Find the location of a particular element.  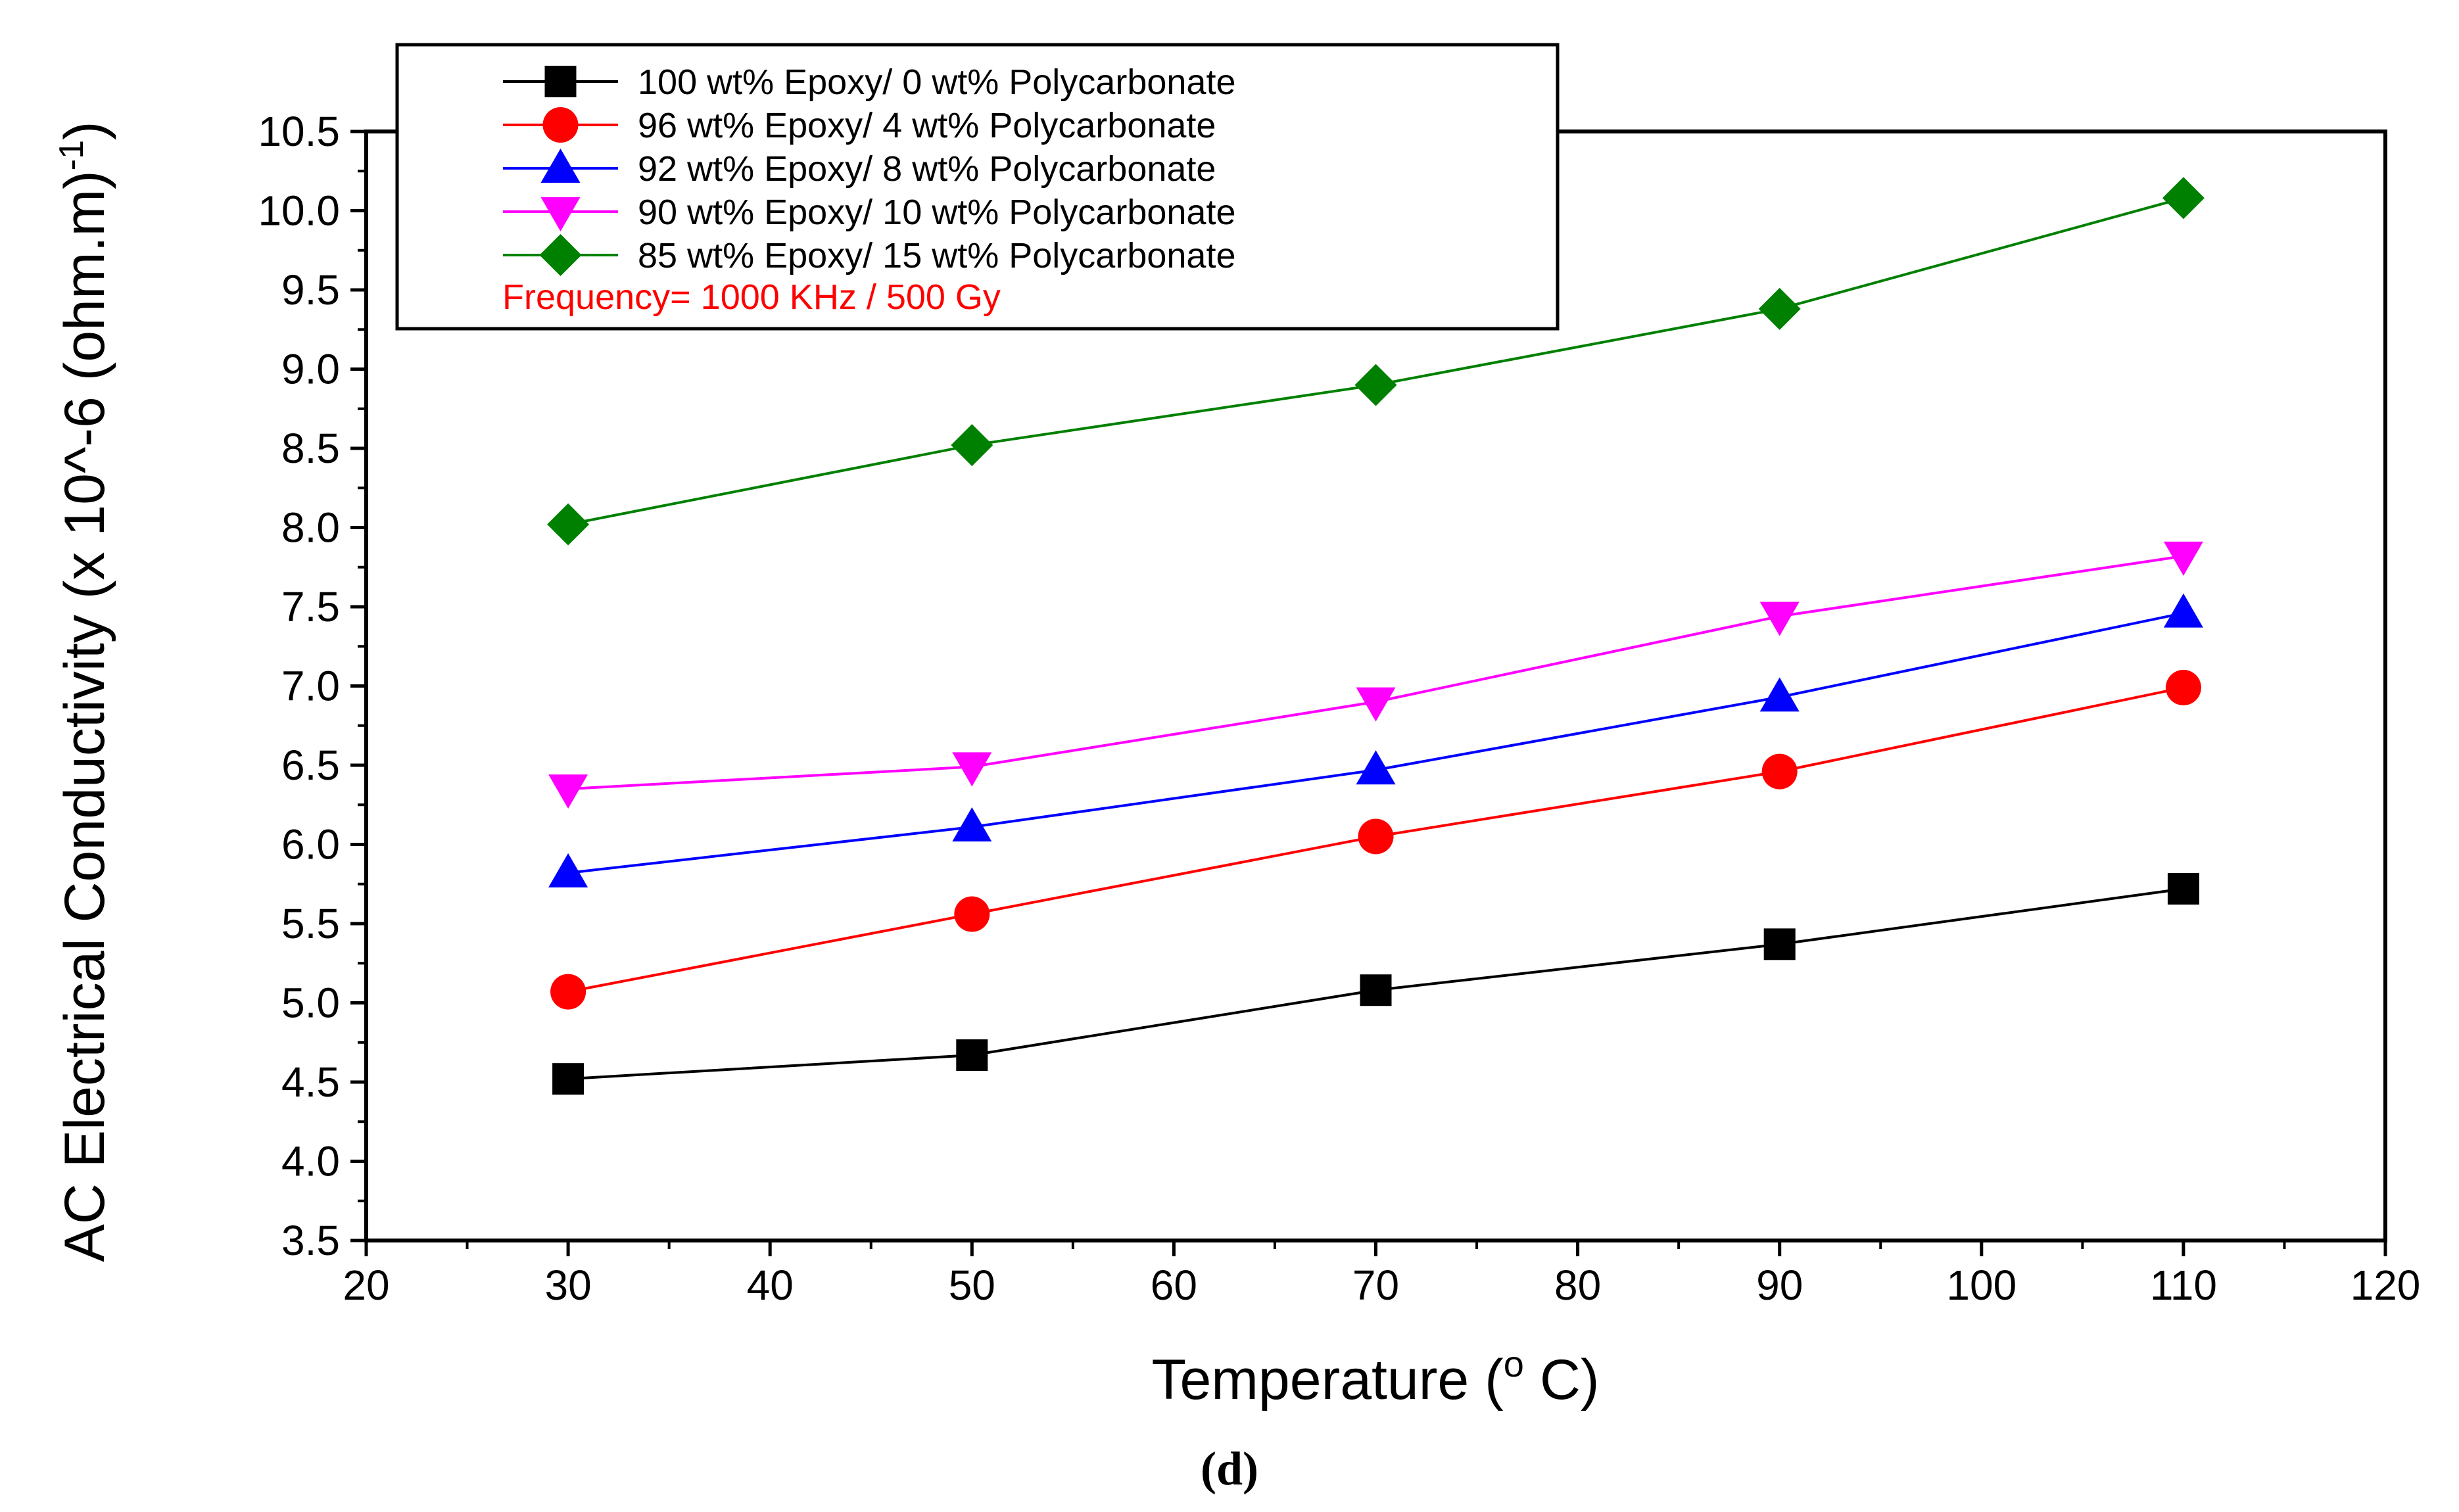

x-tick-label: 50 is located at coordinates (972, 1285).